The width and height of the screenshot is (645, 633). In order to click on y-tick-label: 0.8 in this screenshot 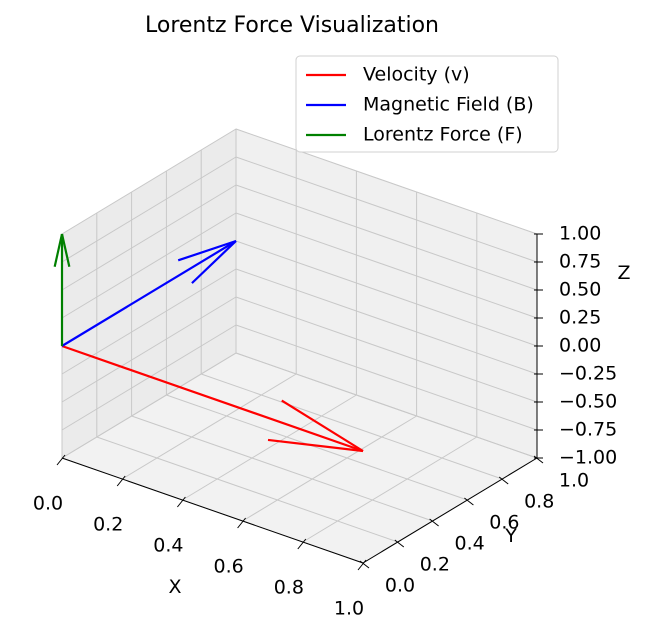, I will do `click(539, 502)`.